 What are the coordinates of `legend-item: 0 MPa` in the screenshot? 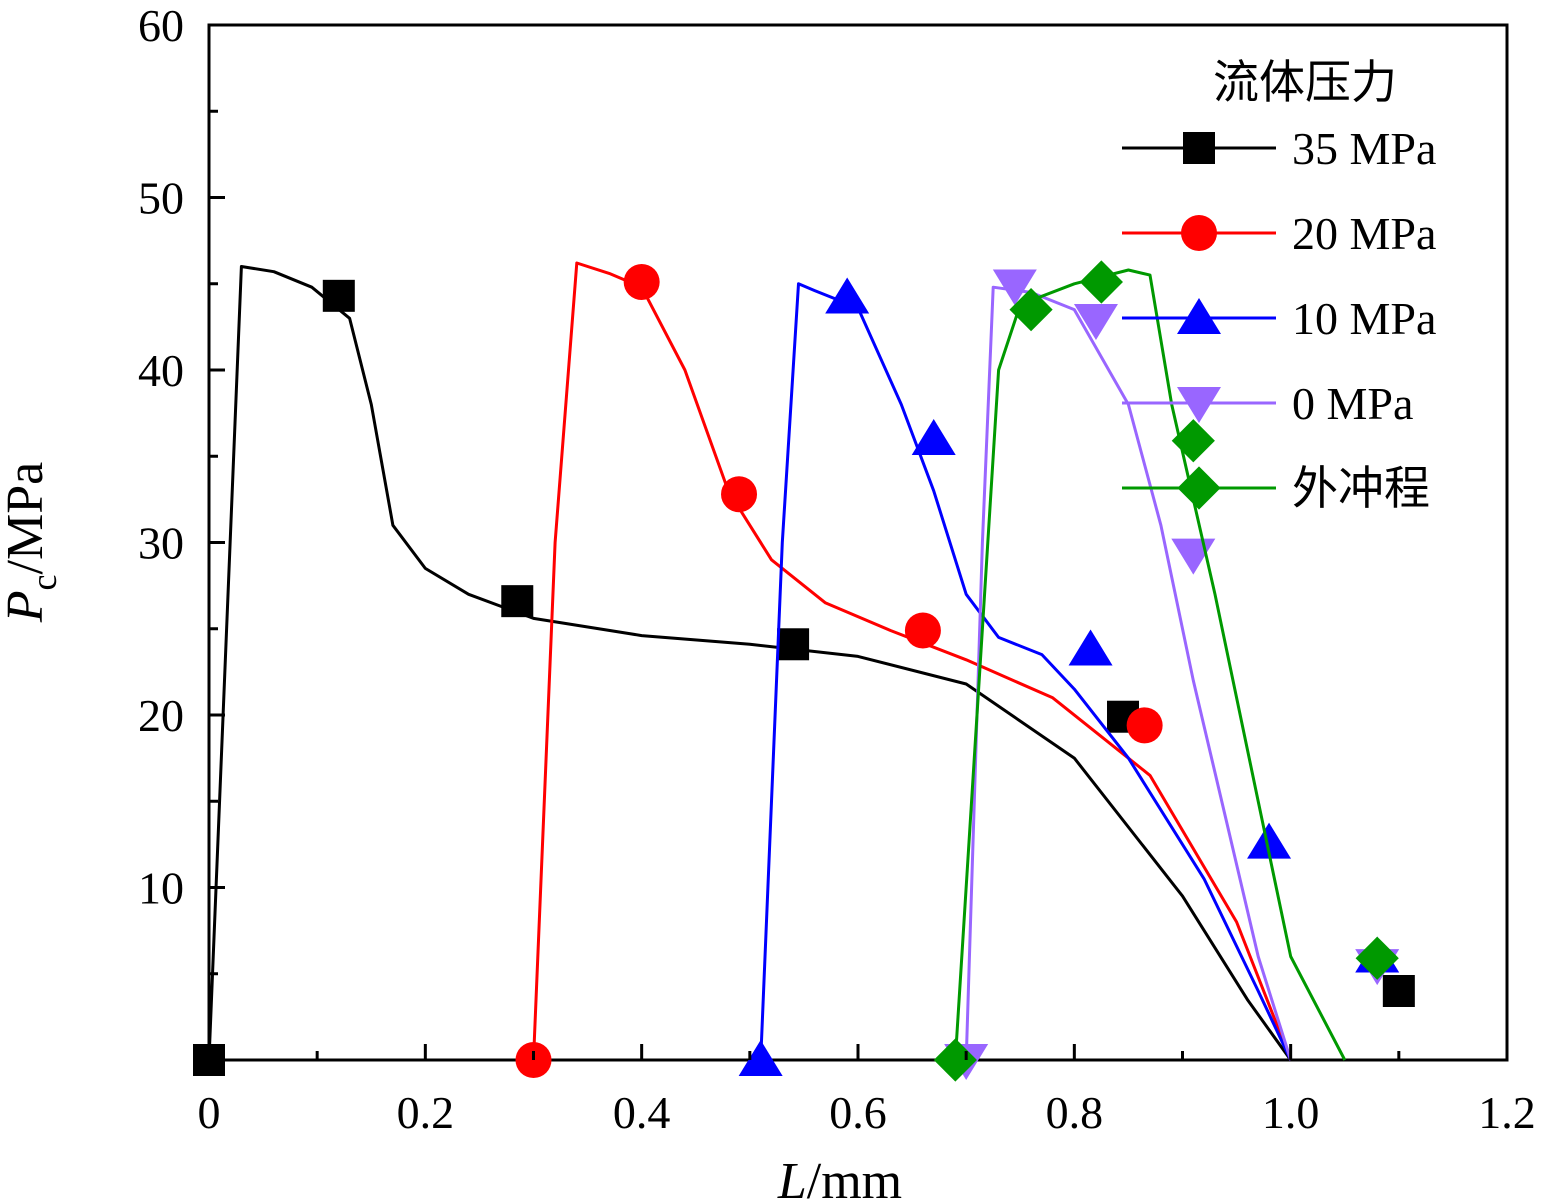 It's located at (1267, 403).